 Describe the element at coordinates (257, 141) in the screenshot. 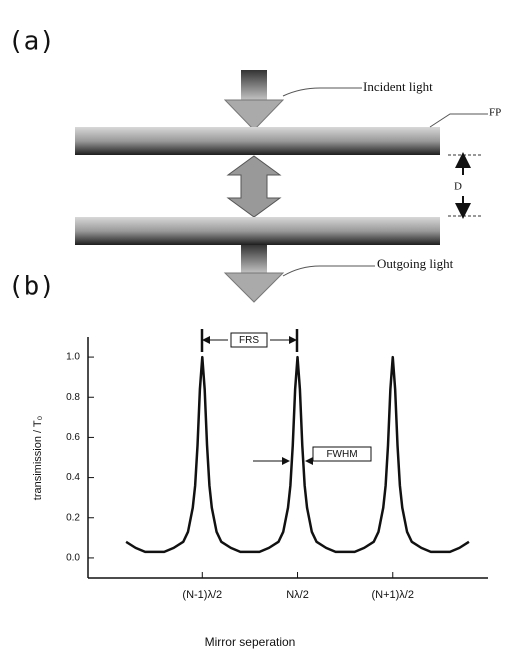

I see `mirror-top` at that location.